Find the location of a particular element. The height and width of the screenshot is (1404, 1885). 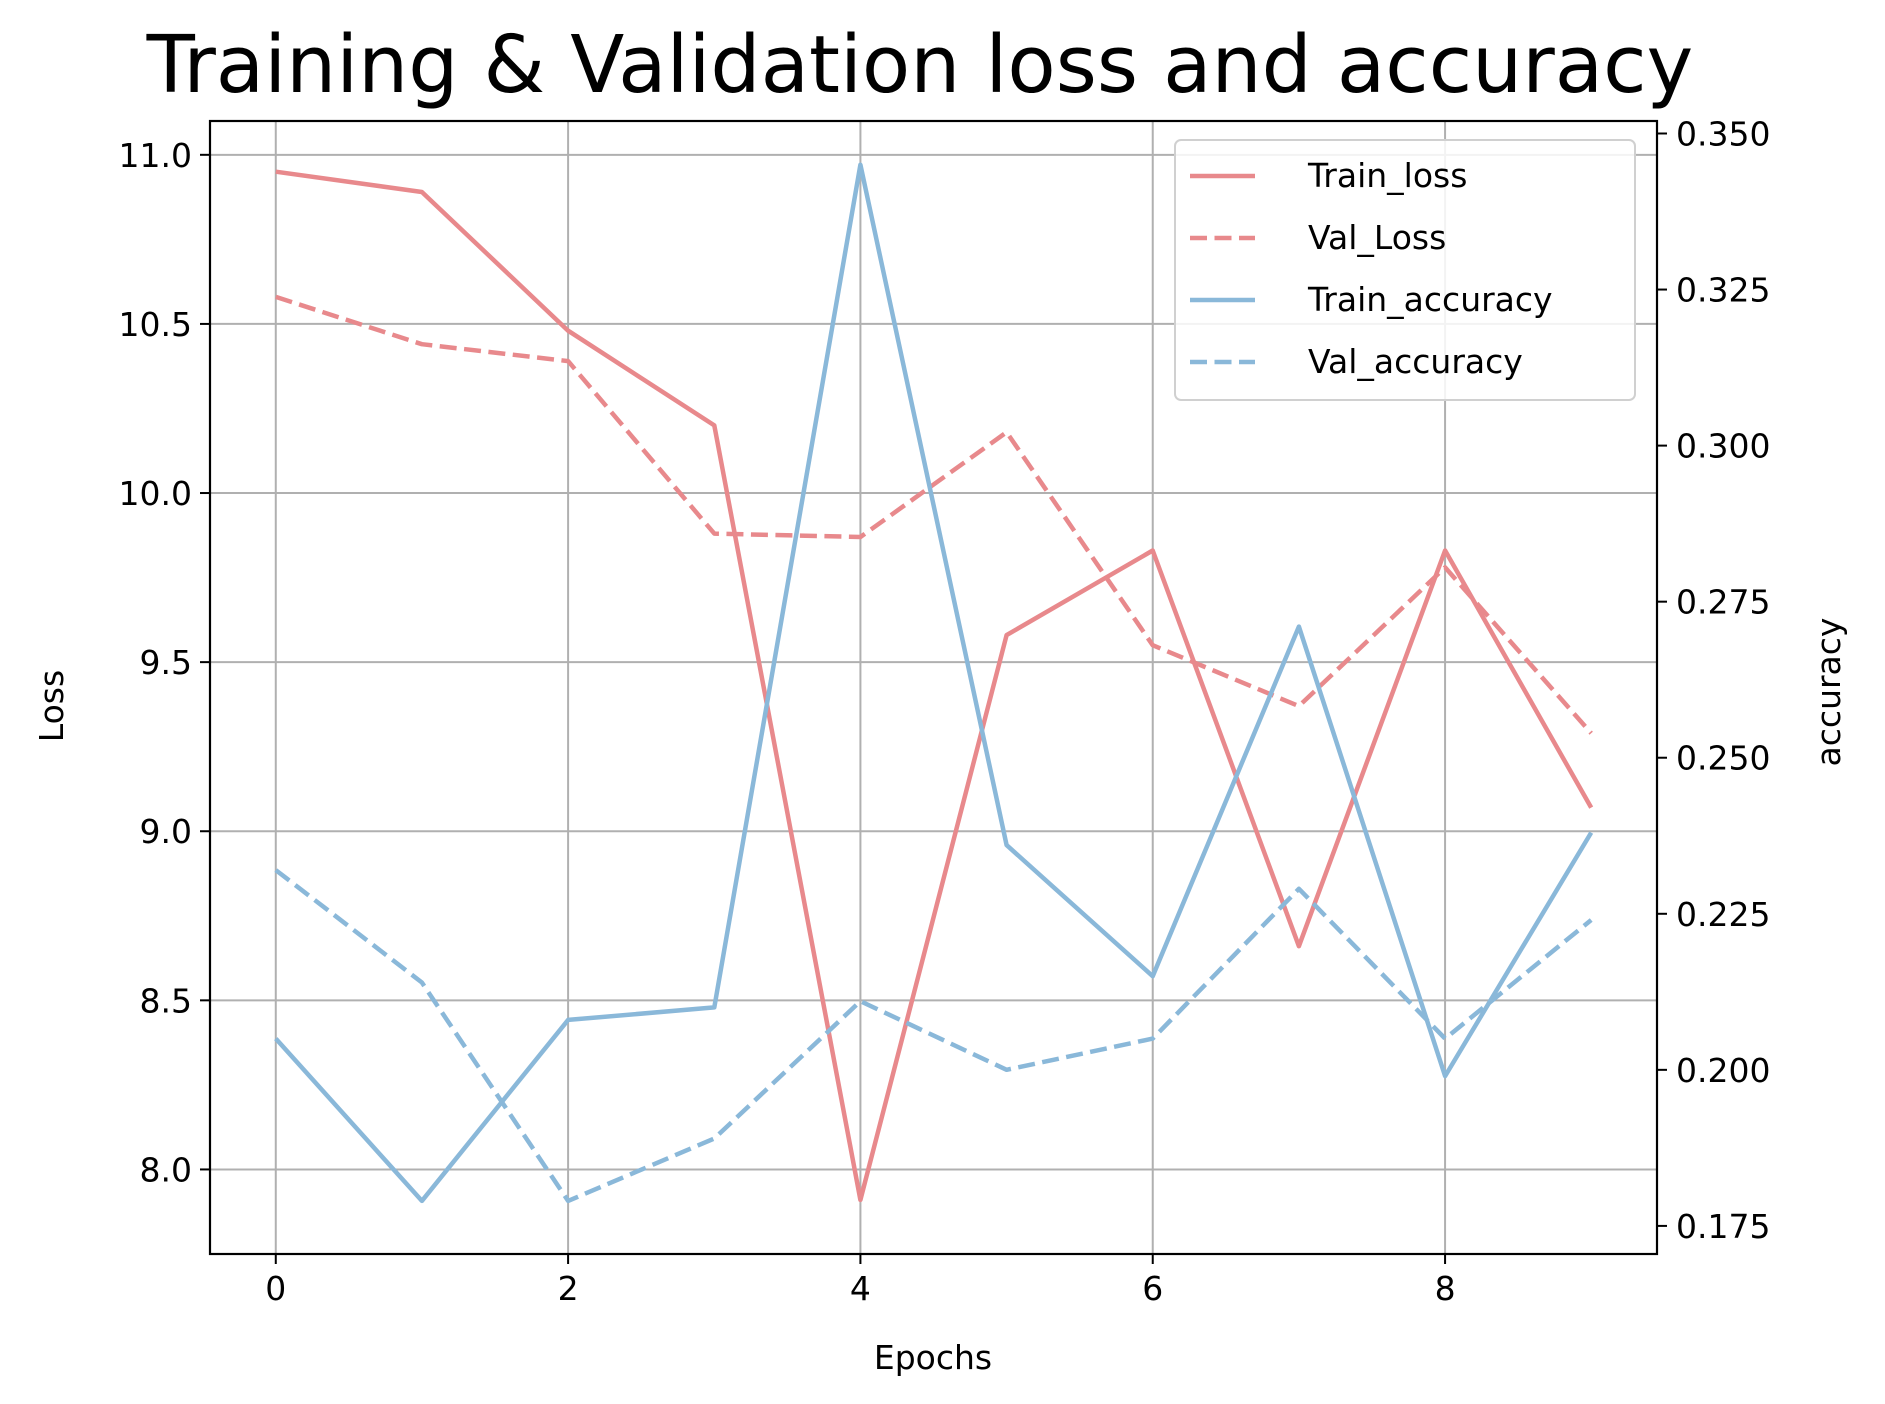

y2-tick-label: 0.225 is located at coordinates (1723, 914).